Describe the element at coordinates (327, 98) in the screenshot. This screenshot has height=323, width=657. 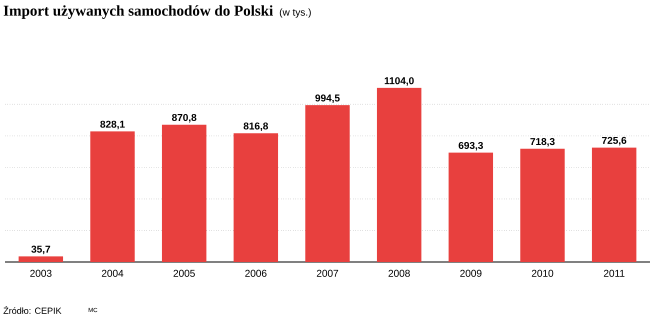
I see `data-label: 994,5` at that location.